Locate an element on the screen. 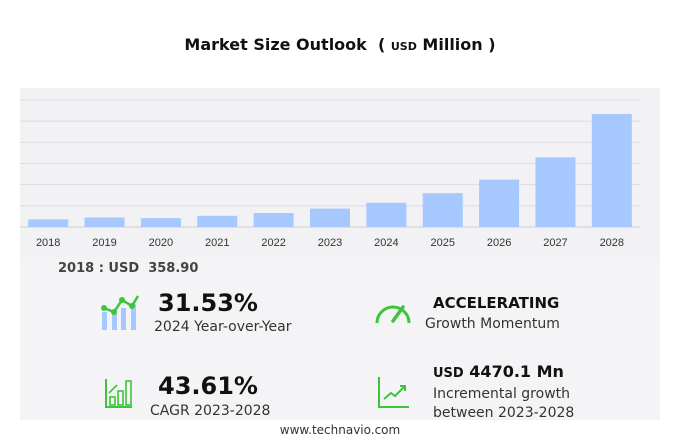 Image resolution: width=680 pixels, height=440 pixels. bar-2024 is located at coordinates (386, 214).